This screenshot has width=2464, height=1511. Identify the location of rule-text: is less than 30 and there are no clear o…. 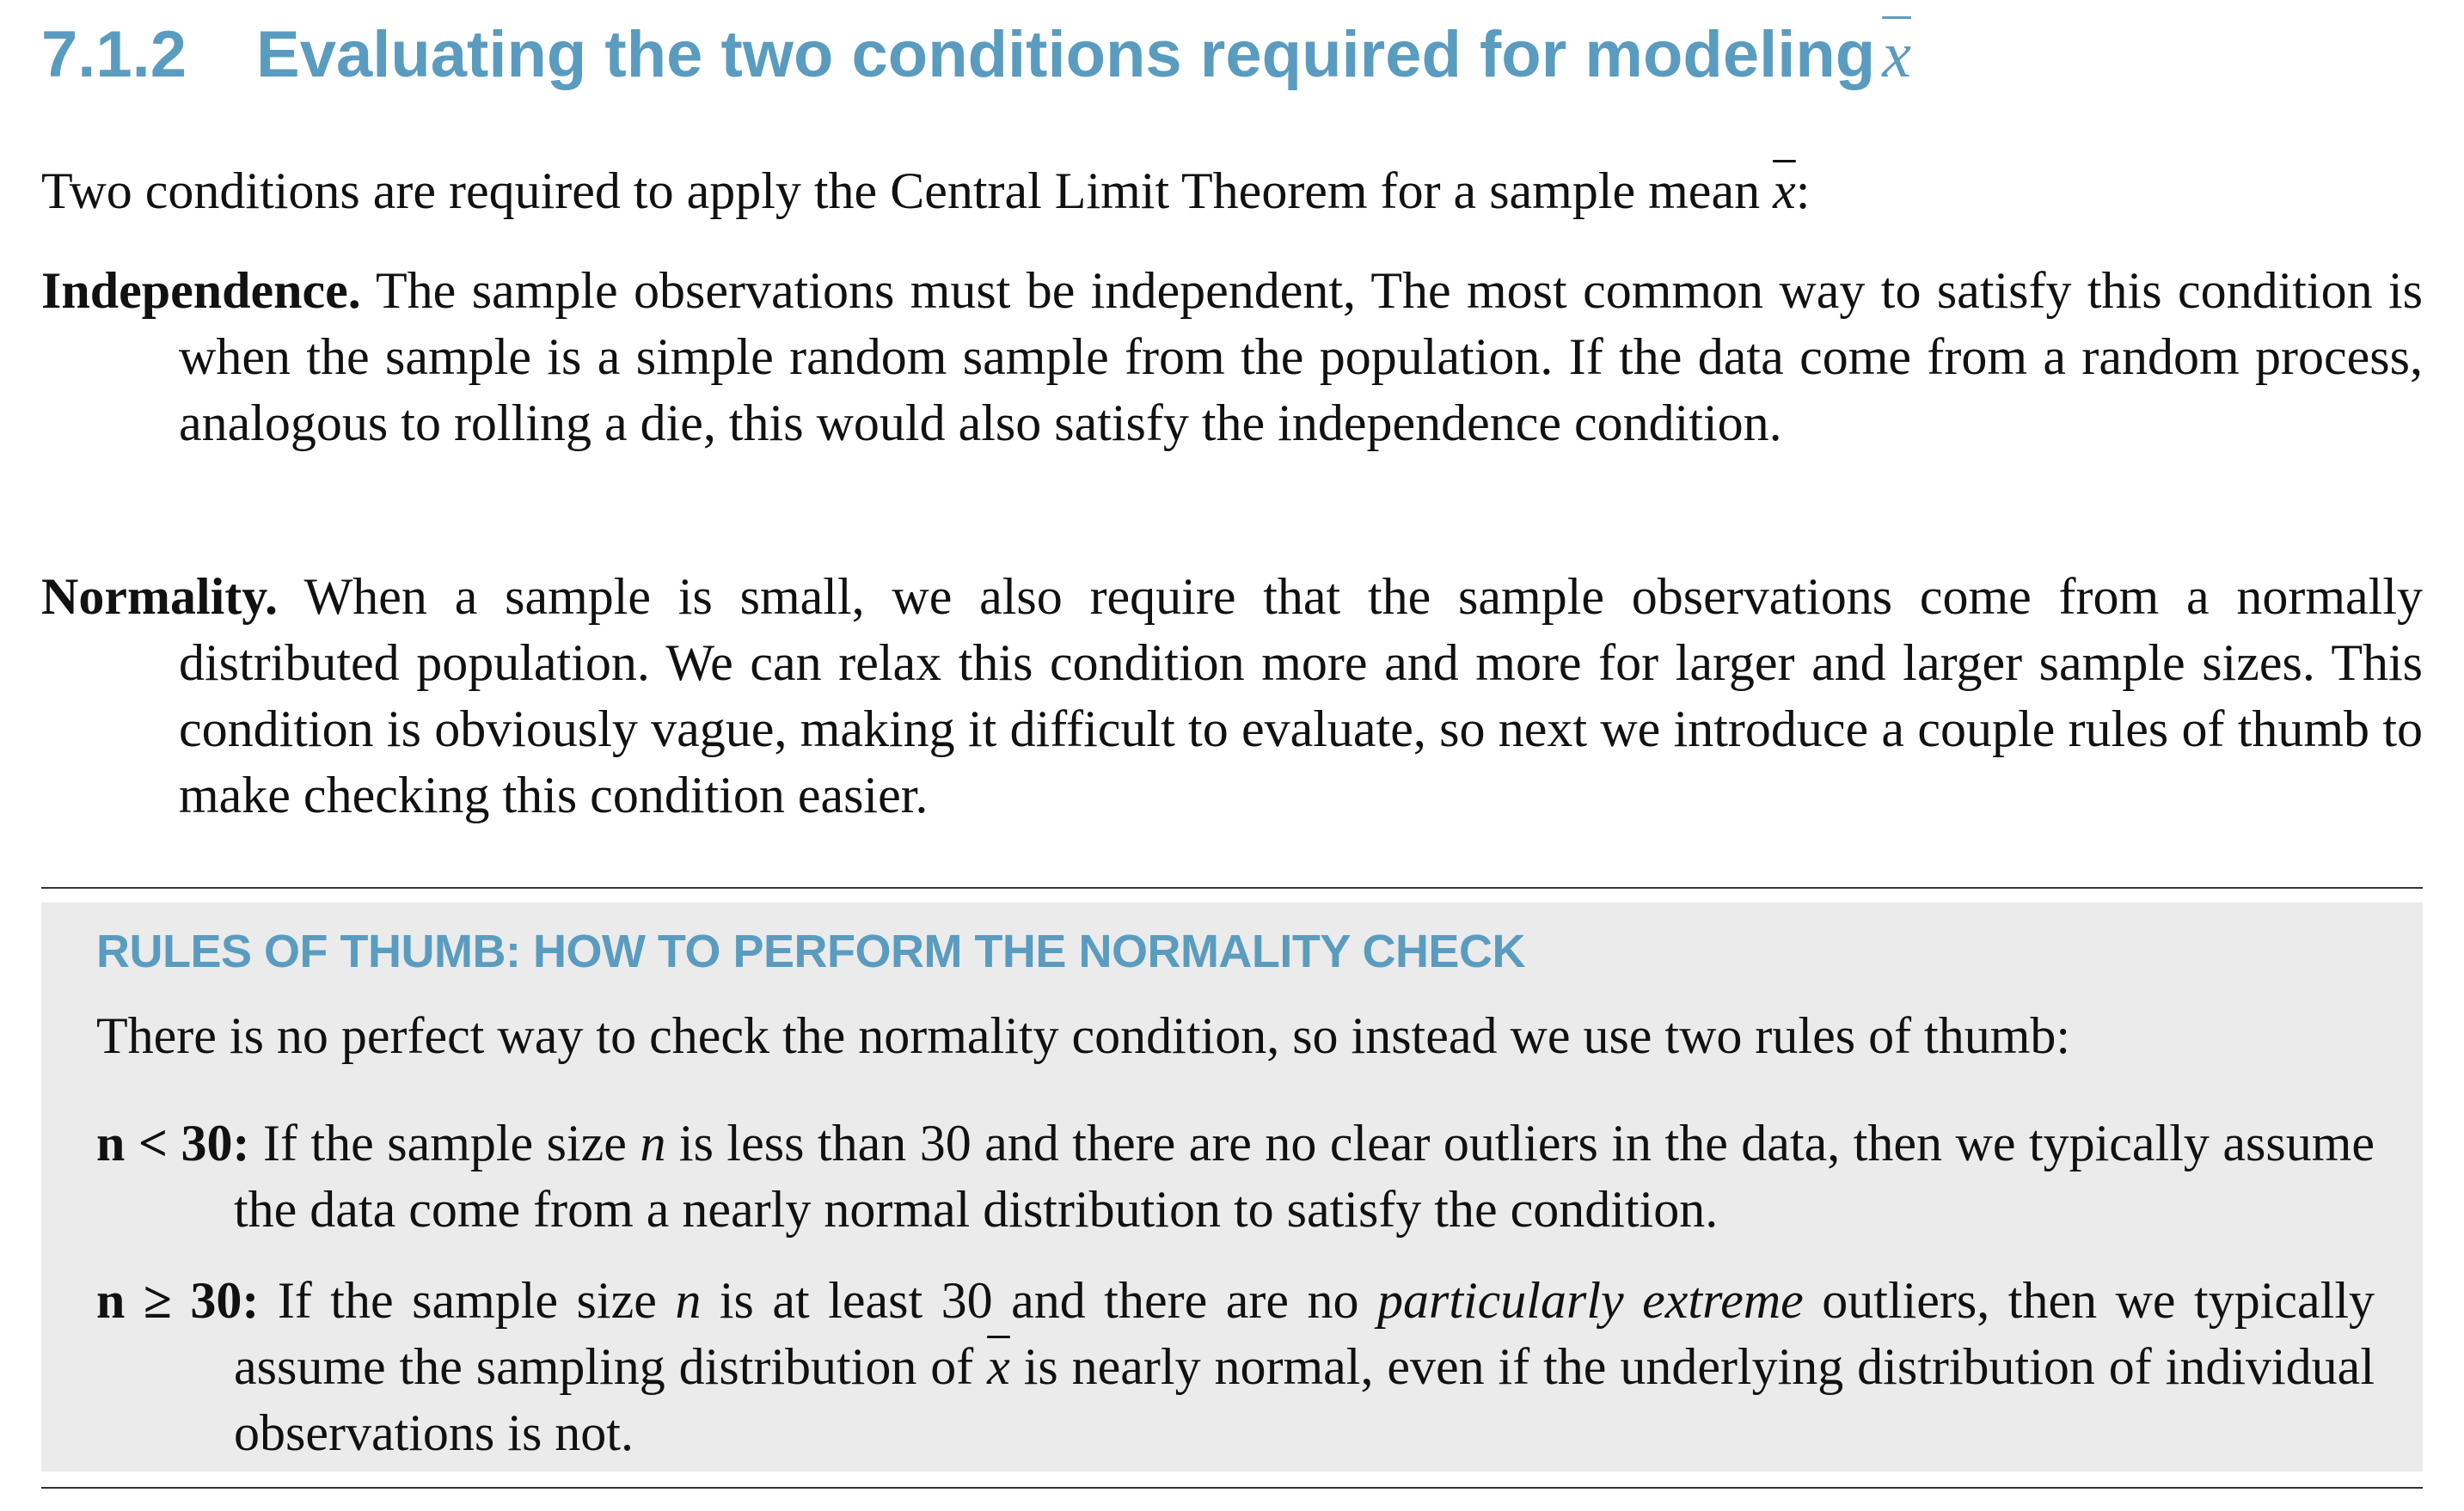
(1304, 1176).